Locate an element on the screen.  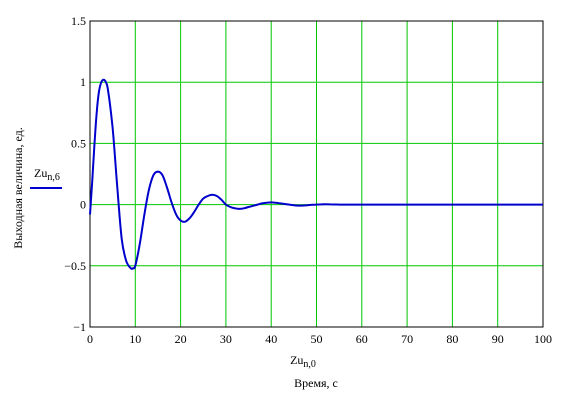
y-tick-label: 0.5 is located at coordinates (78, 143).